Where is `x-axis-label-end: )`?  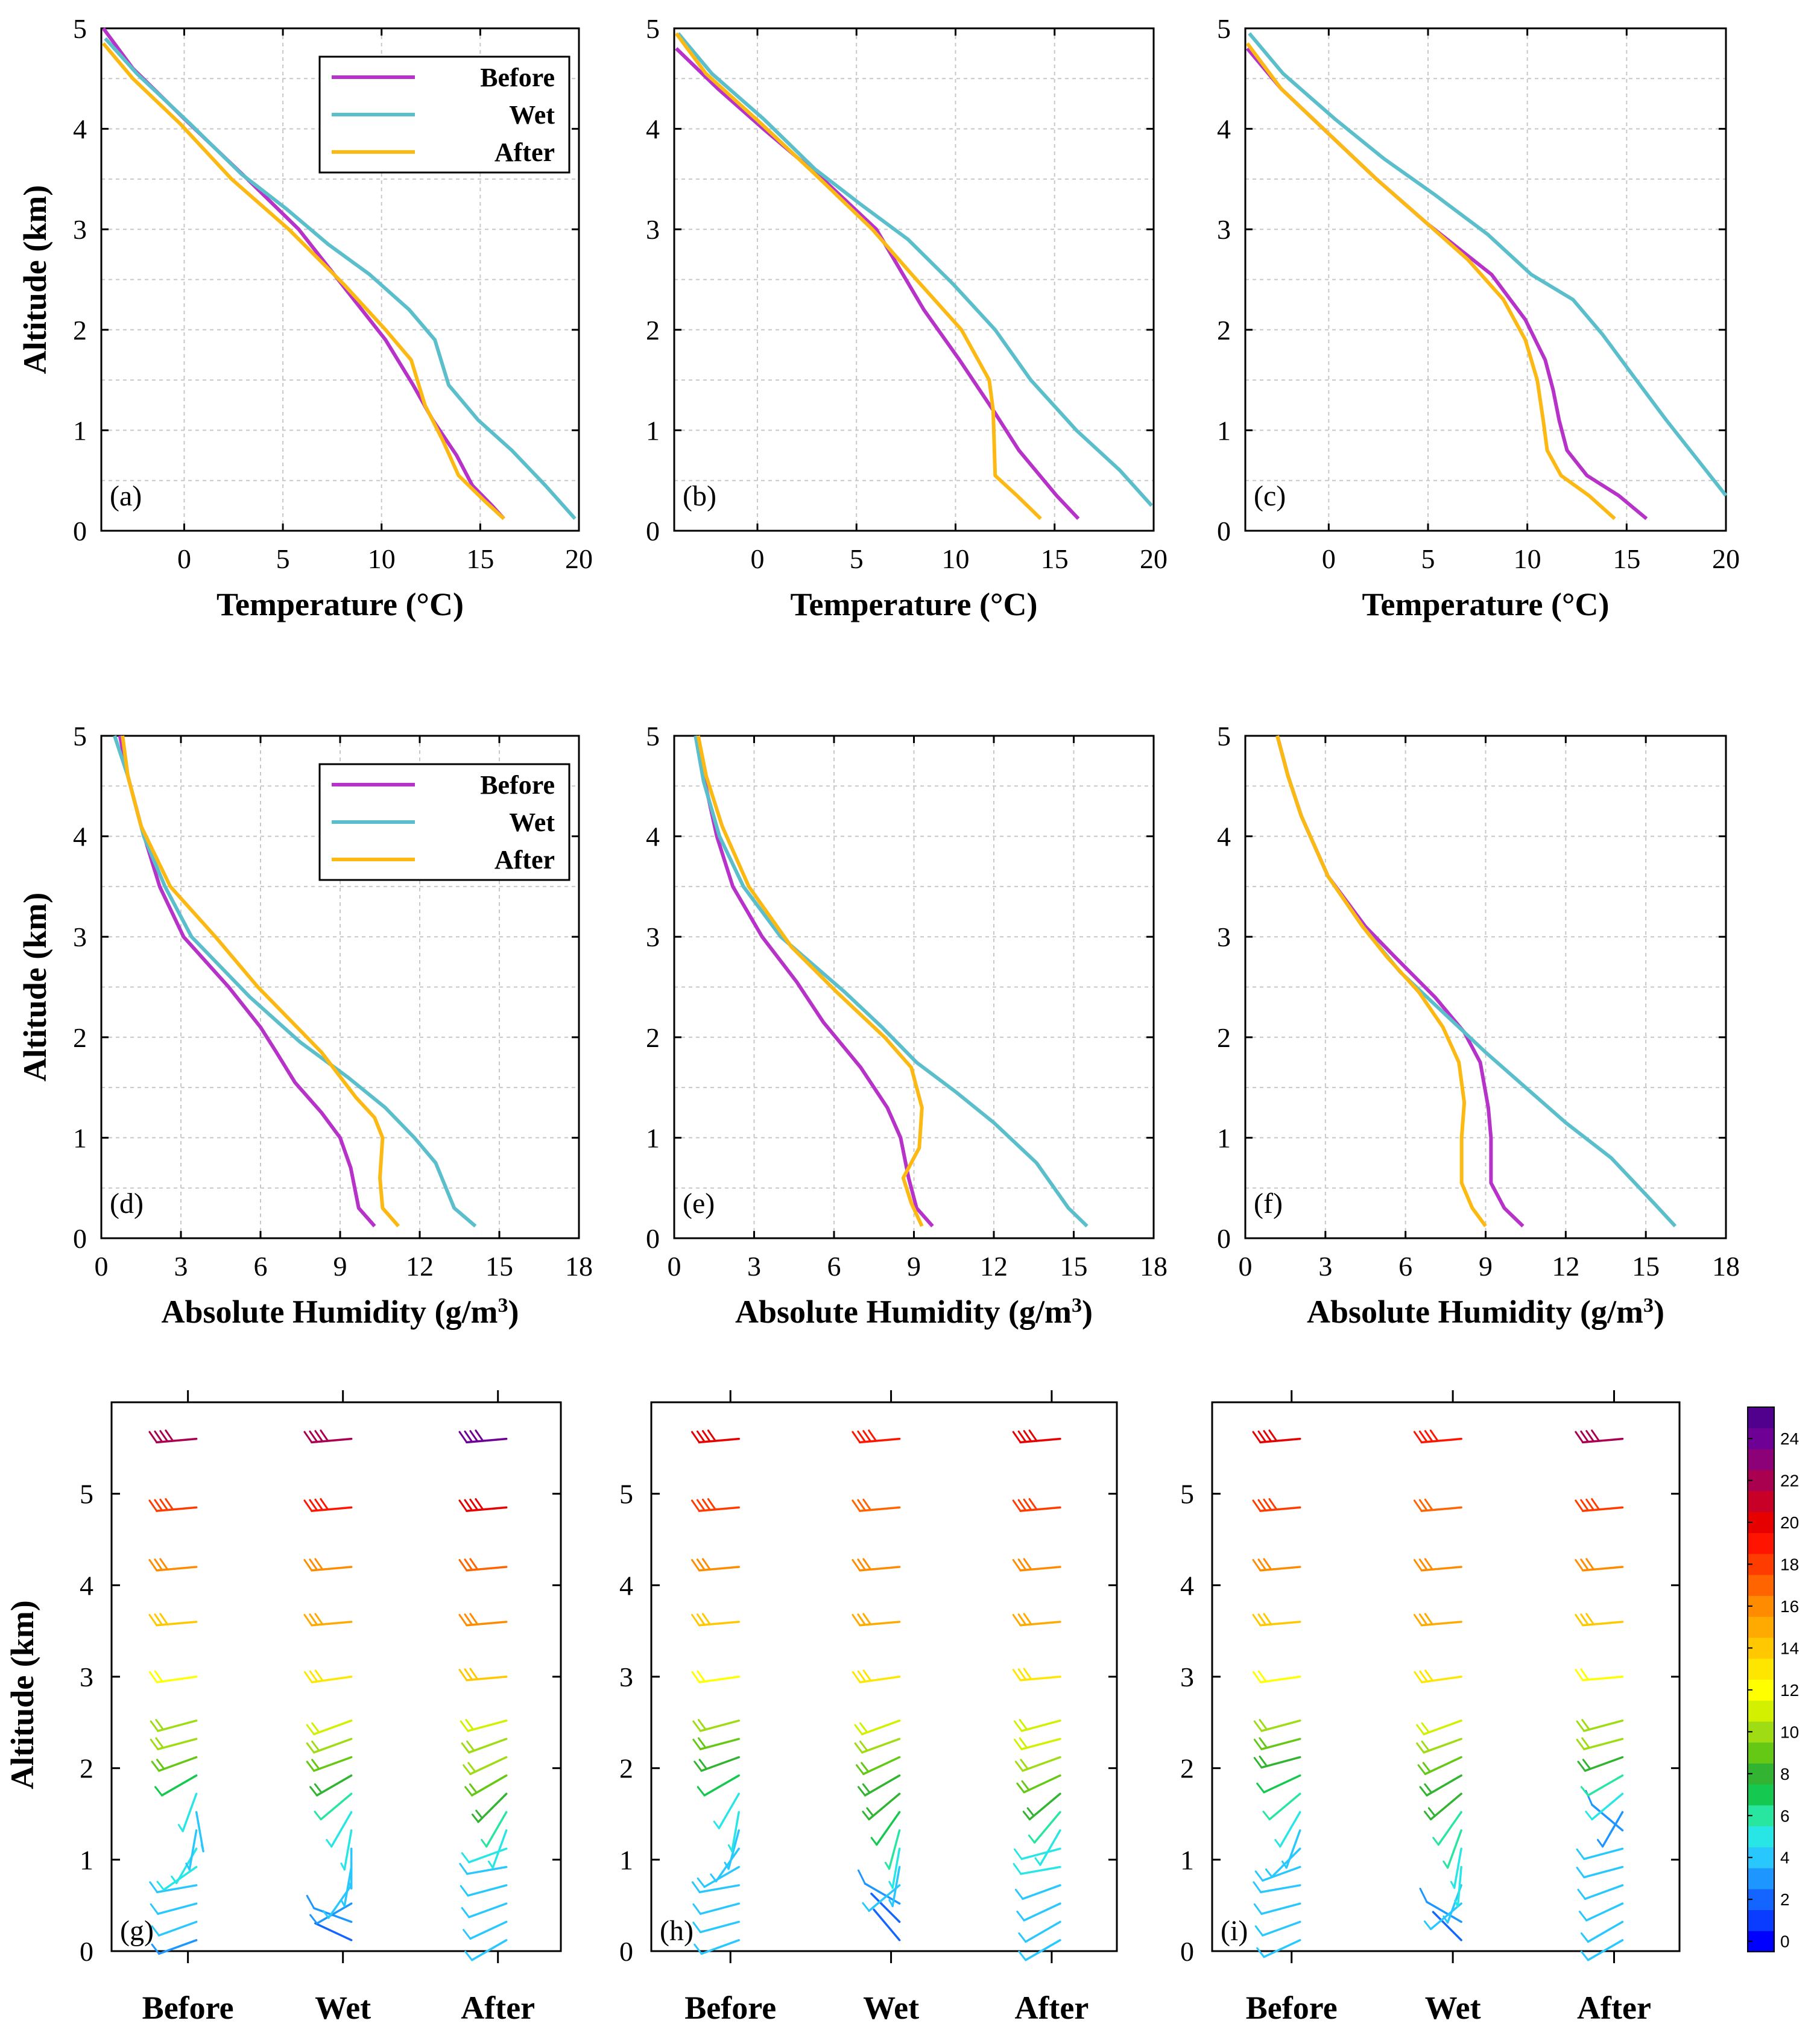
x-axis-label-end: ) is located at coordinates (1087, 1312).